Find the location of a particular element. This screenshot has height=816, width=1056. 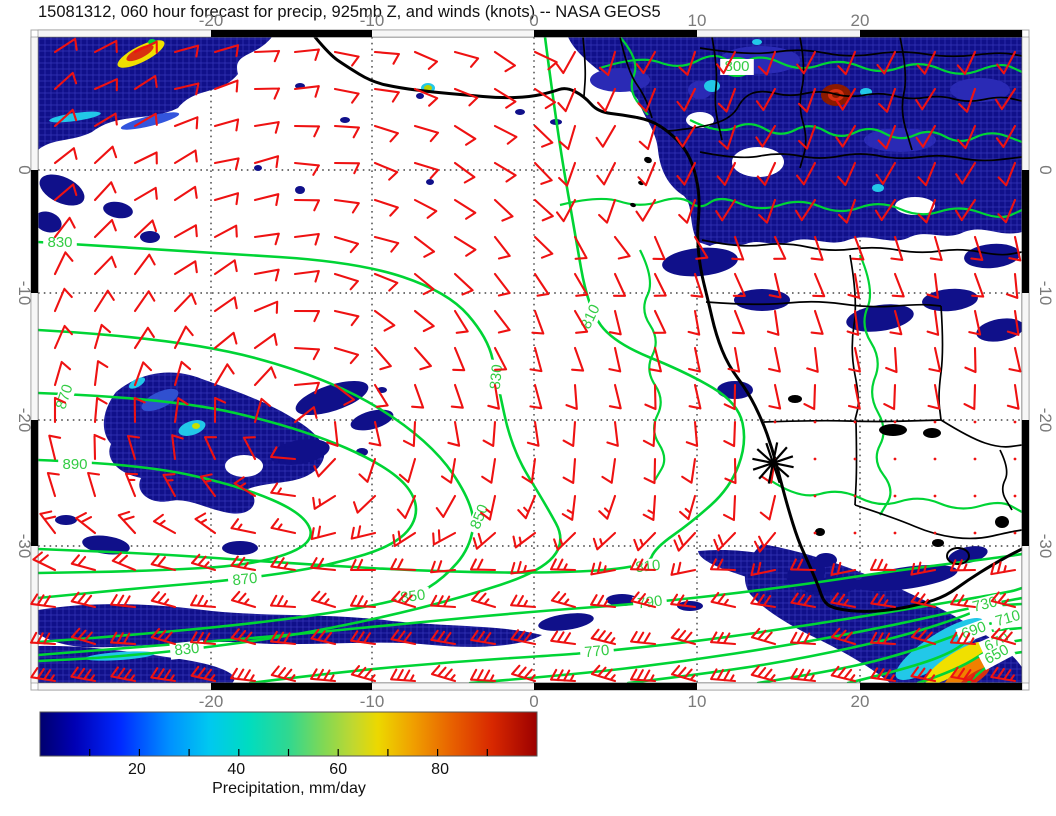

contour-label: 830 is located at coordinates (187, 650).